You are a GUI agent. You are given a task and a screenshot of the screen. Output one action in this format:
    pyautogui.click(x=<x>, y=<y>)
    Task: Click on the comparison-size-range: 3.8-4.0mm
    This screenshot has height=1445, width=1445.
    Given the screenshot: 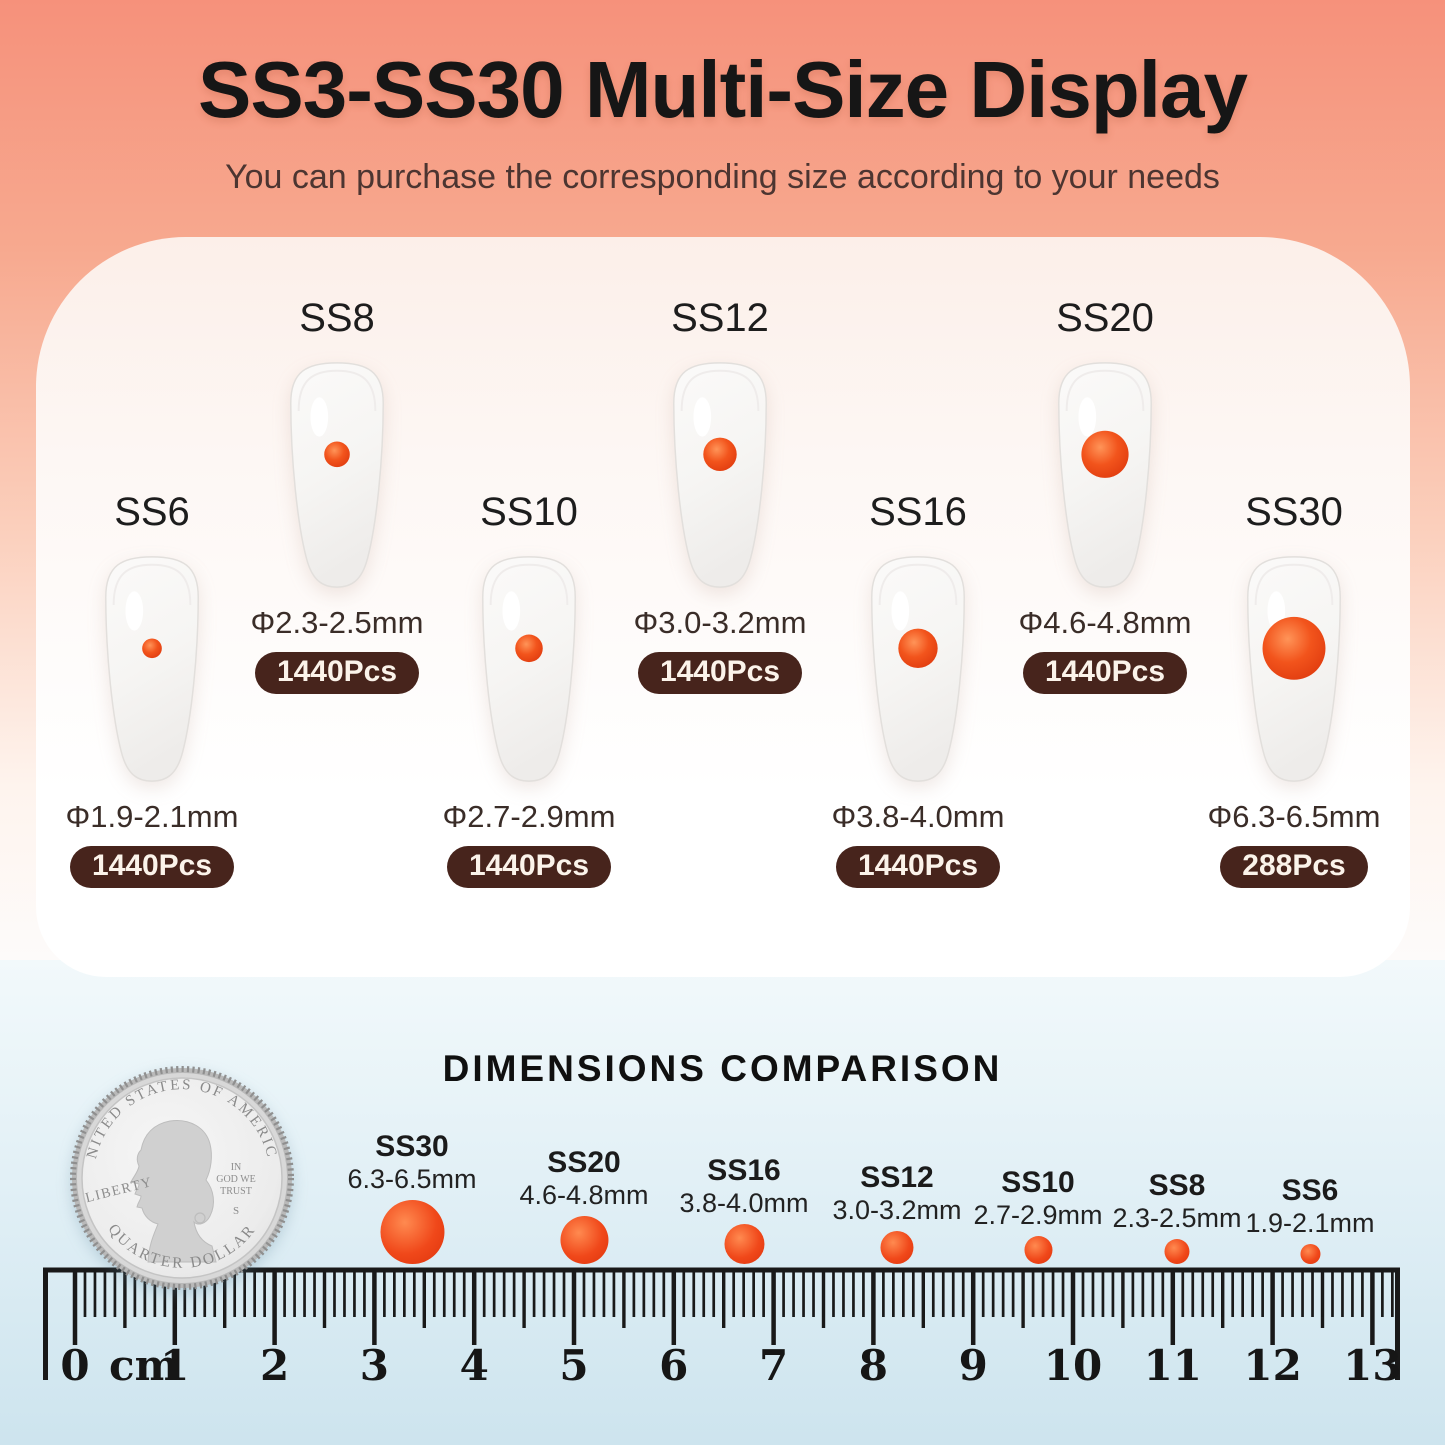 What is the action you would take?
    pyautogui.click(x=744, y=1203)
    